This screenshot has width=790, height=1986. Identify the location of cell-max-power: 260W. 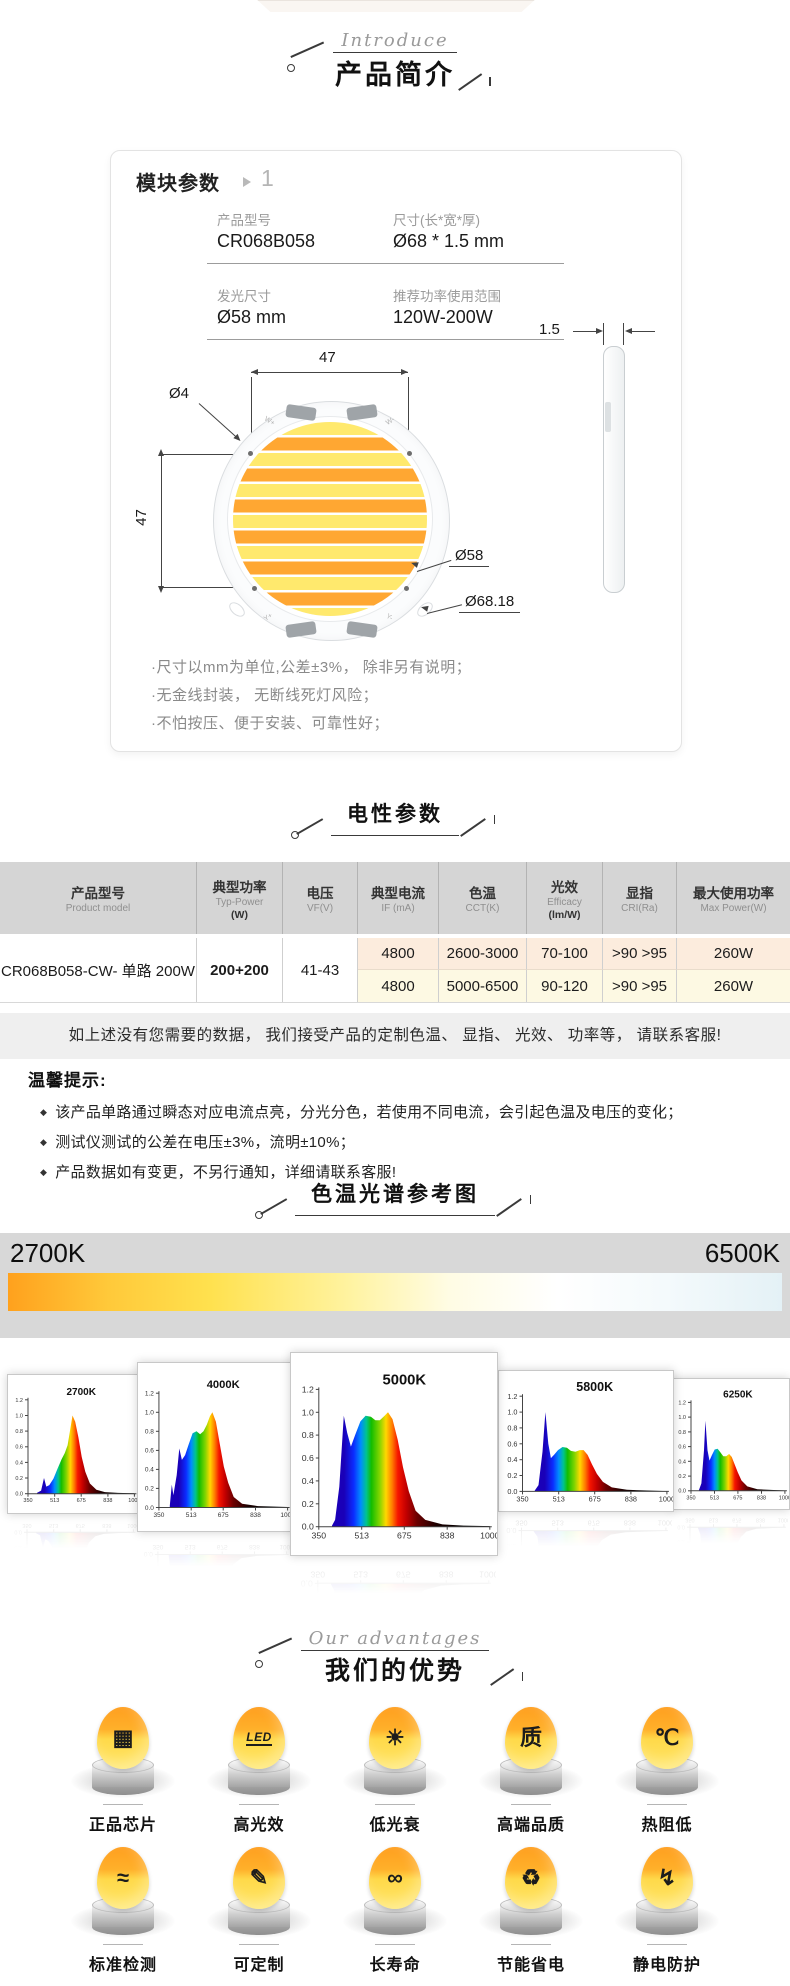
(733, 986).